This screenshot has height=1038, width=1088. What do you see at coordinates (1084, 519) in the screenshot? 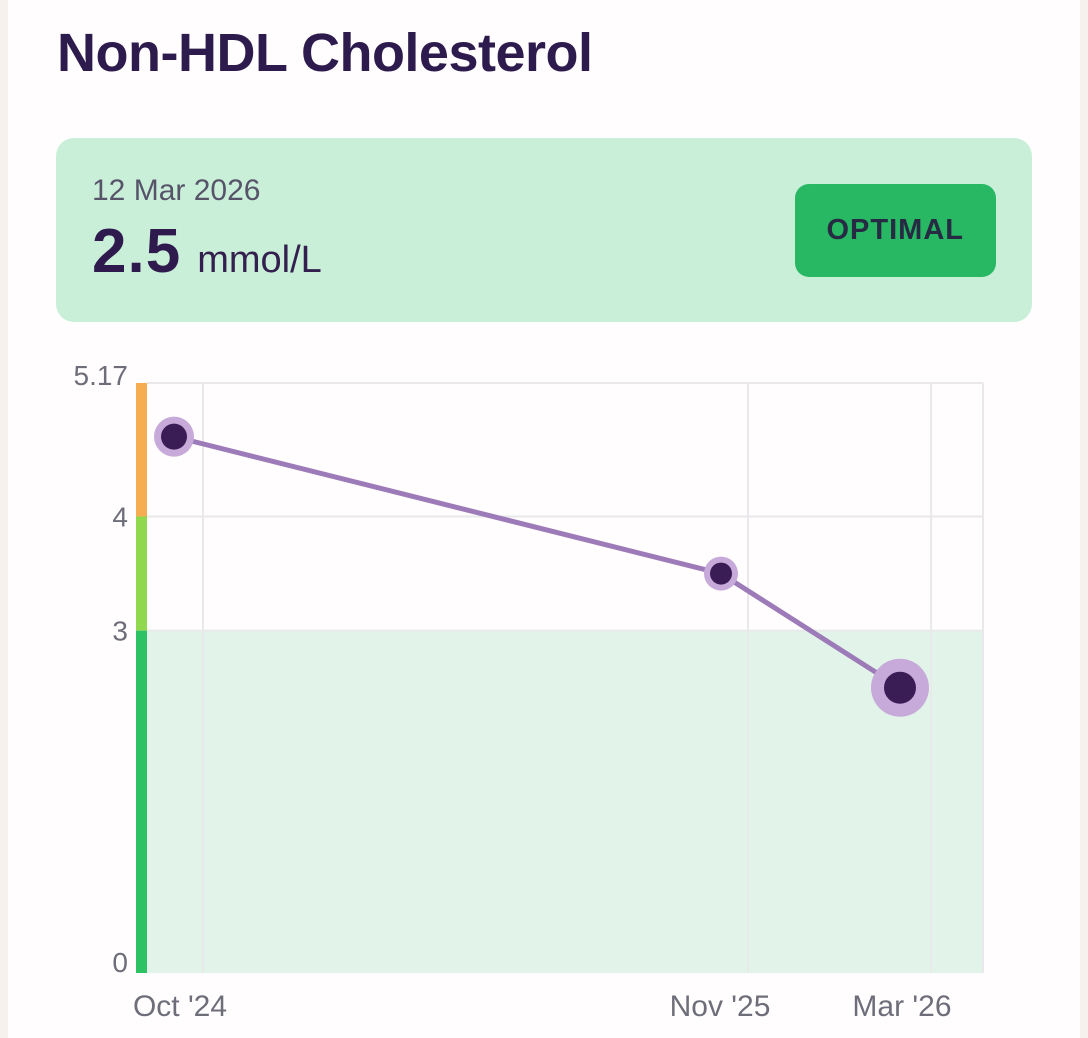
I see `right-frame-strip` at bounding box center [1084, 519].